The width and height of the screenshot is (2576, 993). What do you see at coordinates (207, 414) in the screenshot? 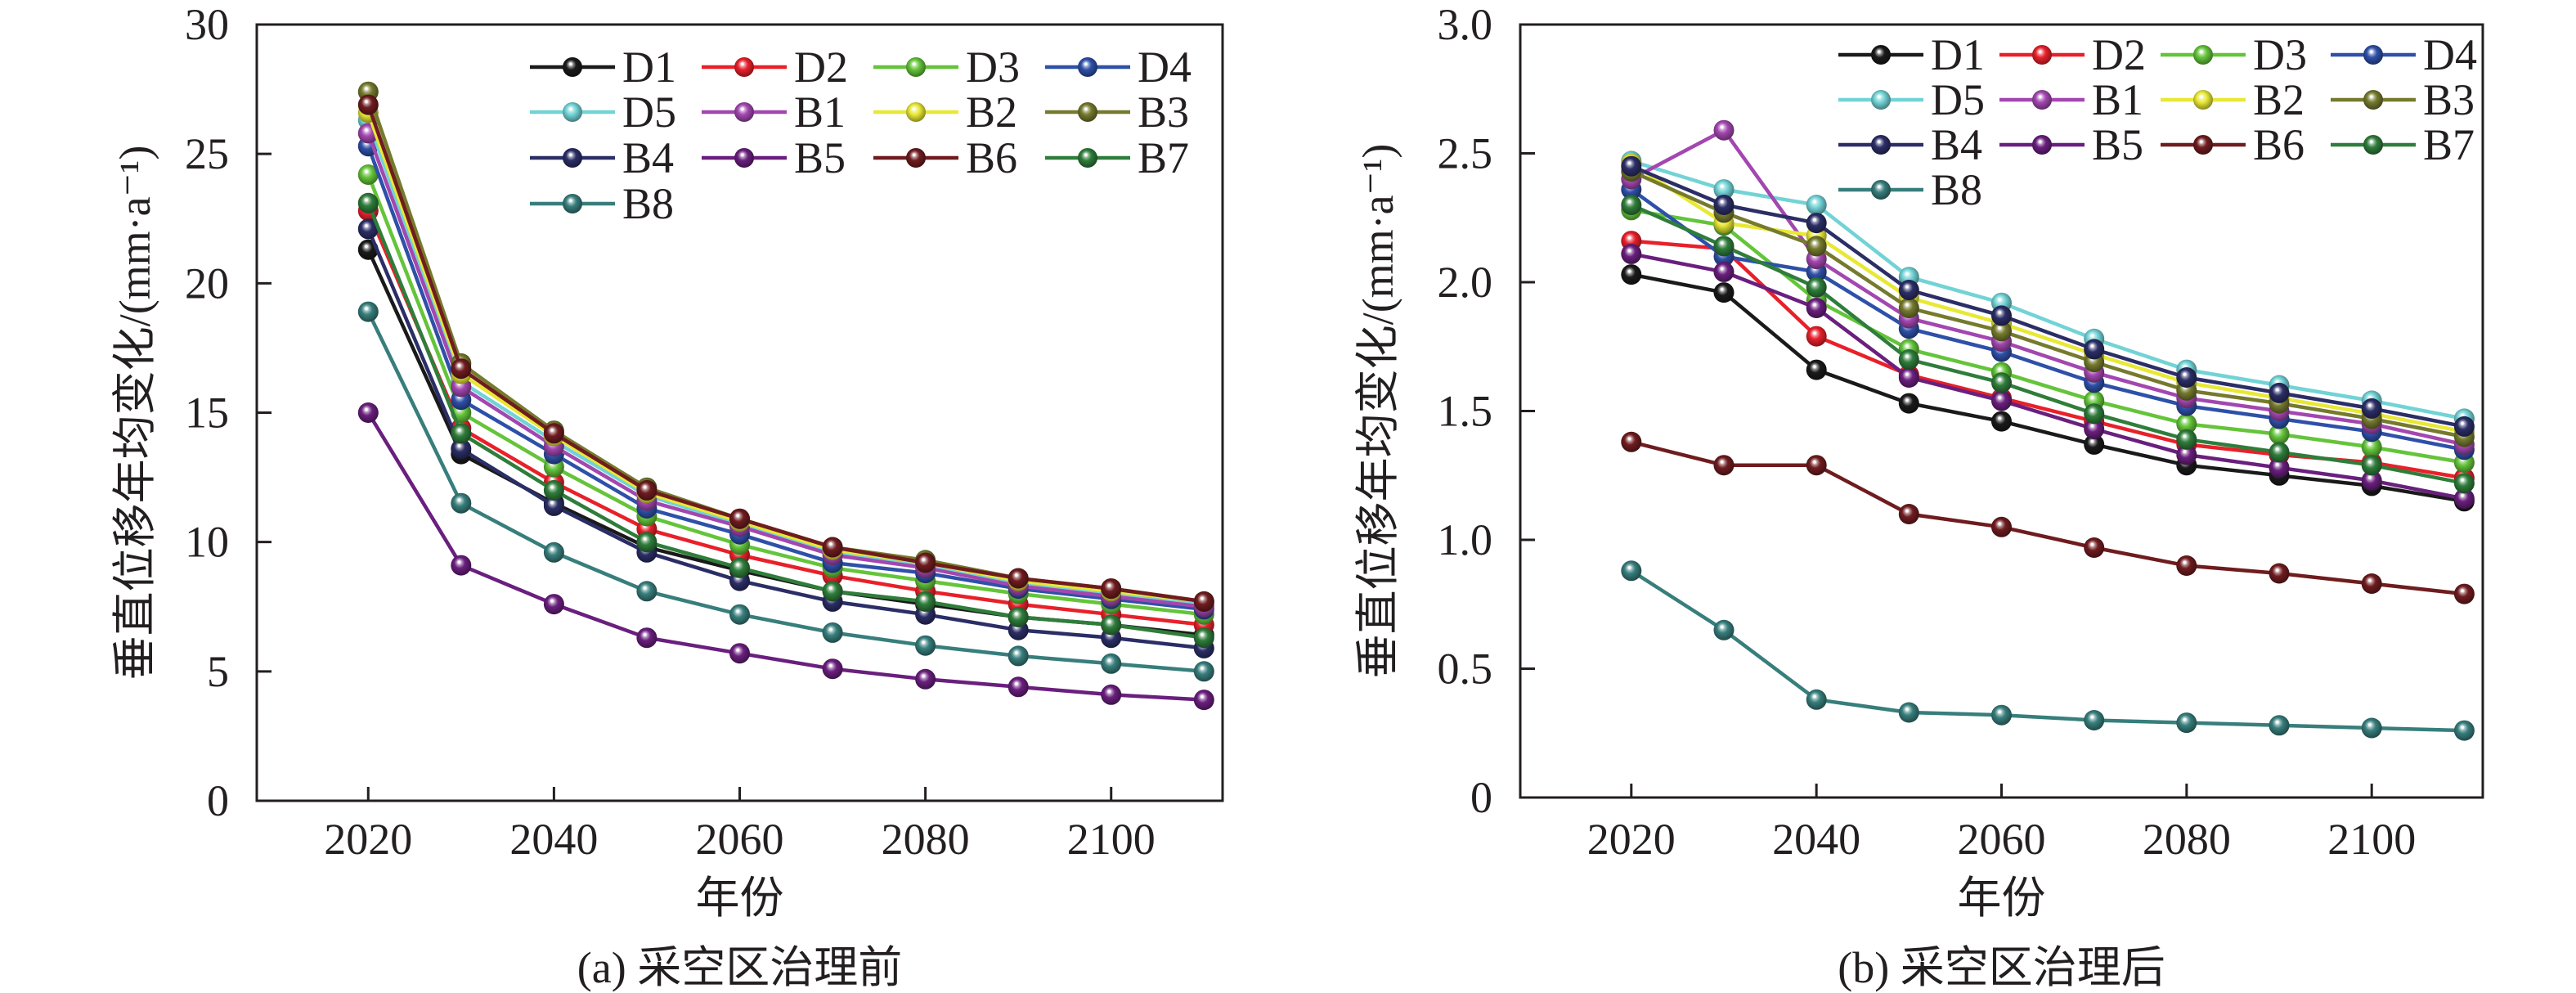
I see `y-tick-label: 15` at bounding box center [207, 414].